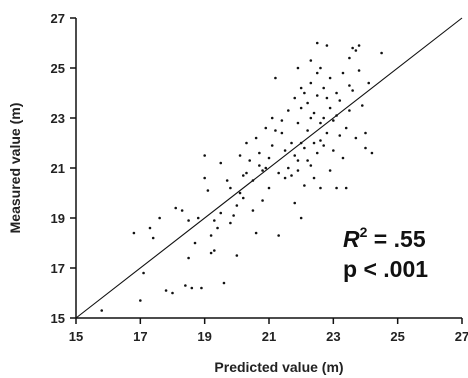 This screenshot has height=378, width=468. I want to click on y-tick-label: 15, so click(58, 318).